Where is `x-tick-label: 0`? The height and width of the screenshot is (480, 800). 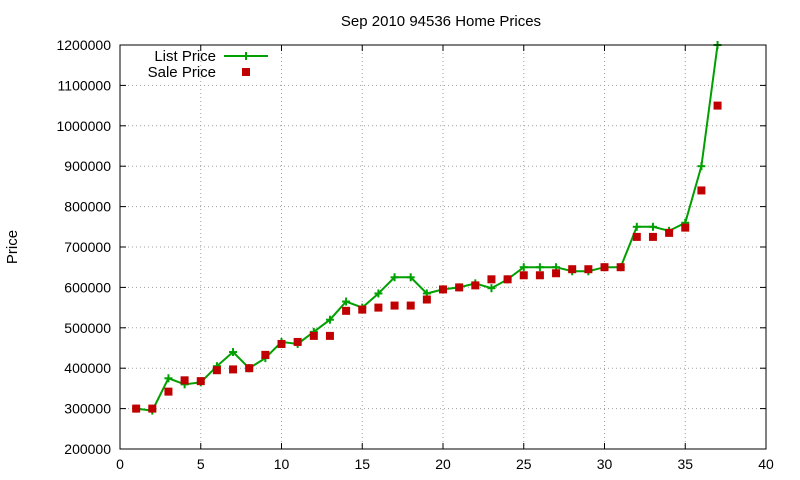 x-tick-label: 0 is located at coordinates (120, 464).